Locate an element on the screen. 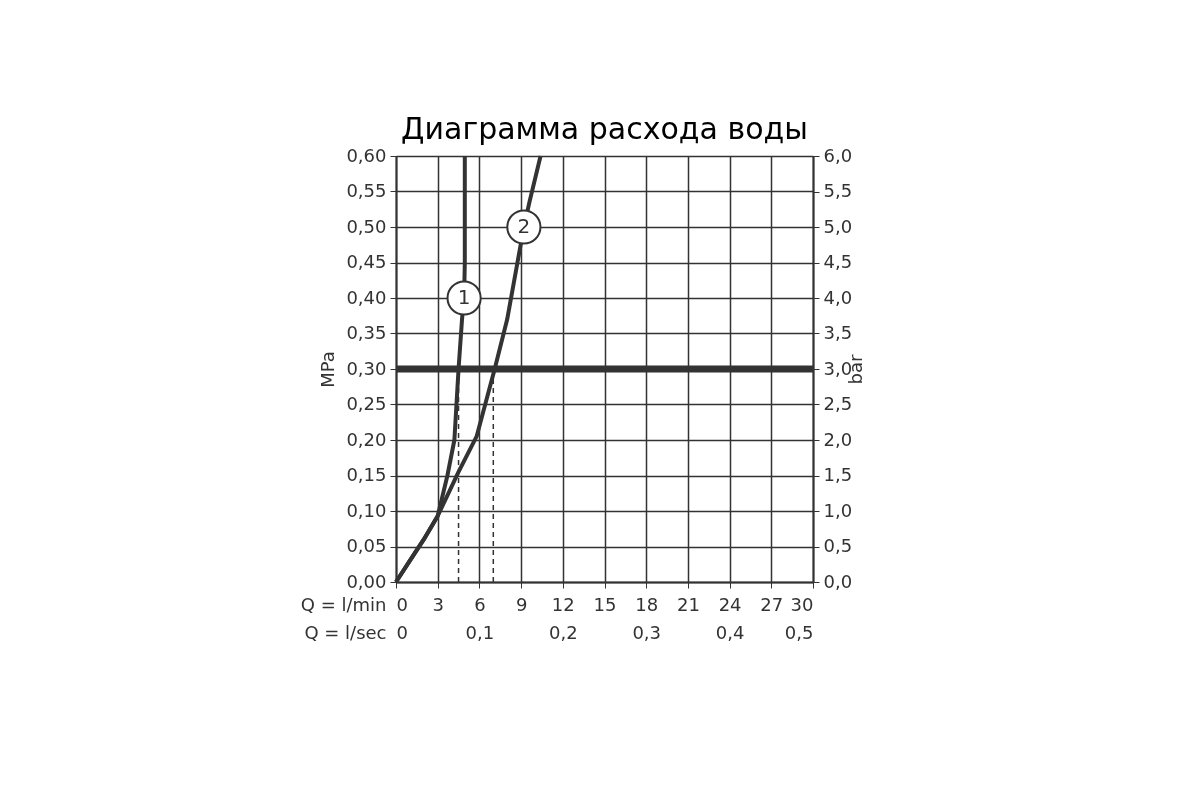  y2-tick-label: 4,5 is located at coordinates (838, 261).